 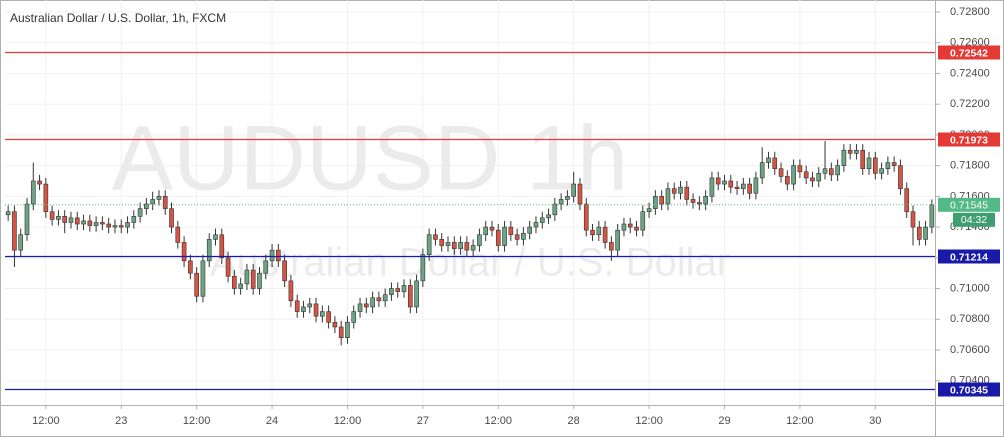 I want to click on level-label: 0.71214, so click(x=969, y=257).